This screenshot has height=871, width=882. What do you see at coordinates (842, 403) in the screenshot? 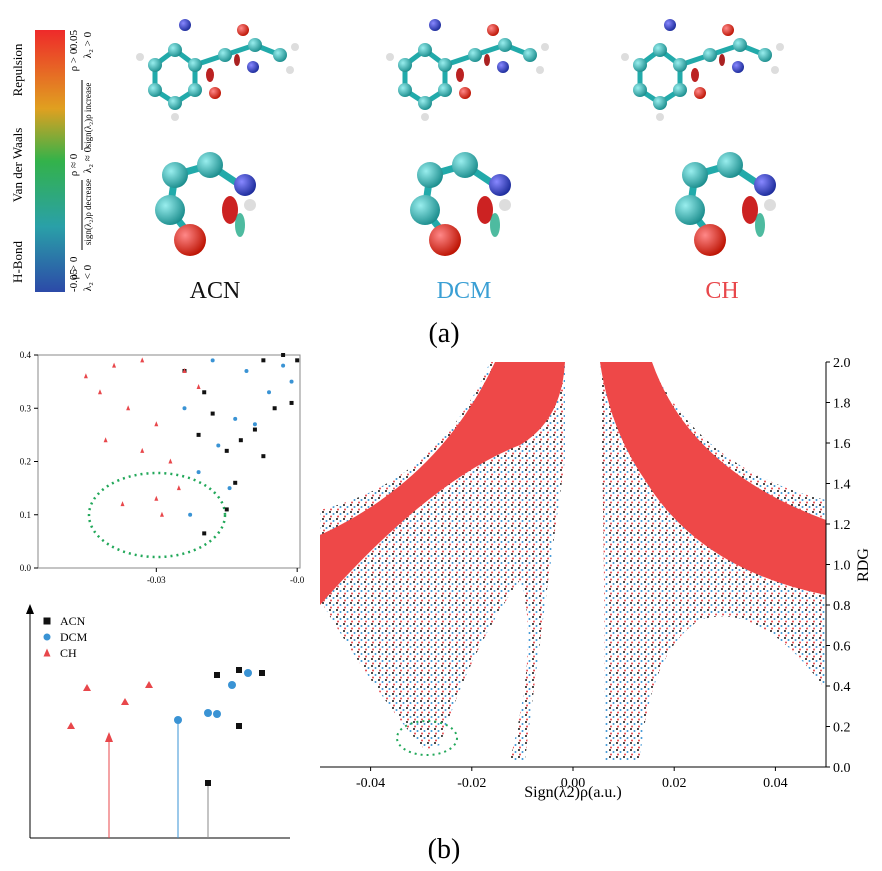
I see `y-tick-label: 1.8` at bounding box center [842, 403].